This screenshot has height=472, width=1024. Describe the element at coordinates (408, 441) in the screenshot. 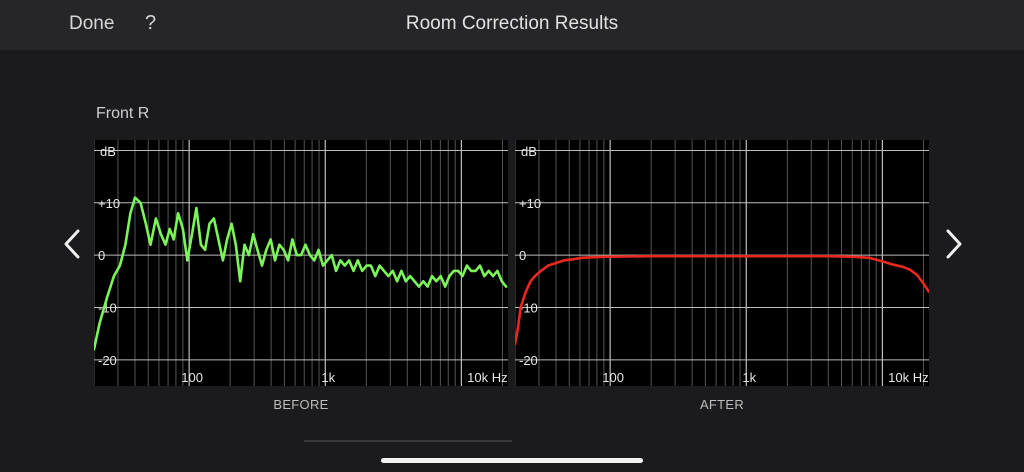

I see `page-indicator-track` at that location.